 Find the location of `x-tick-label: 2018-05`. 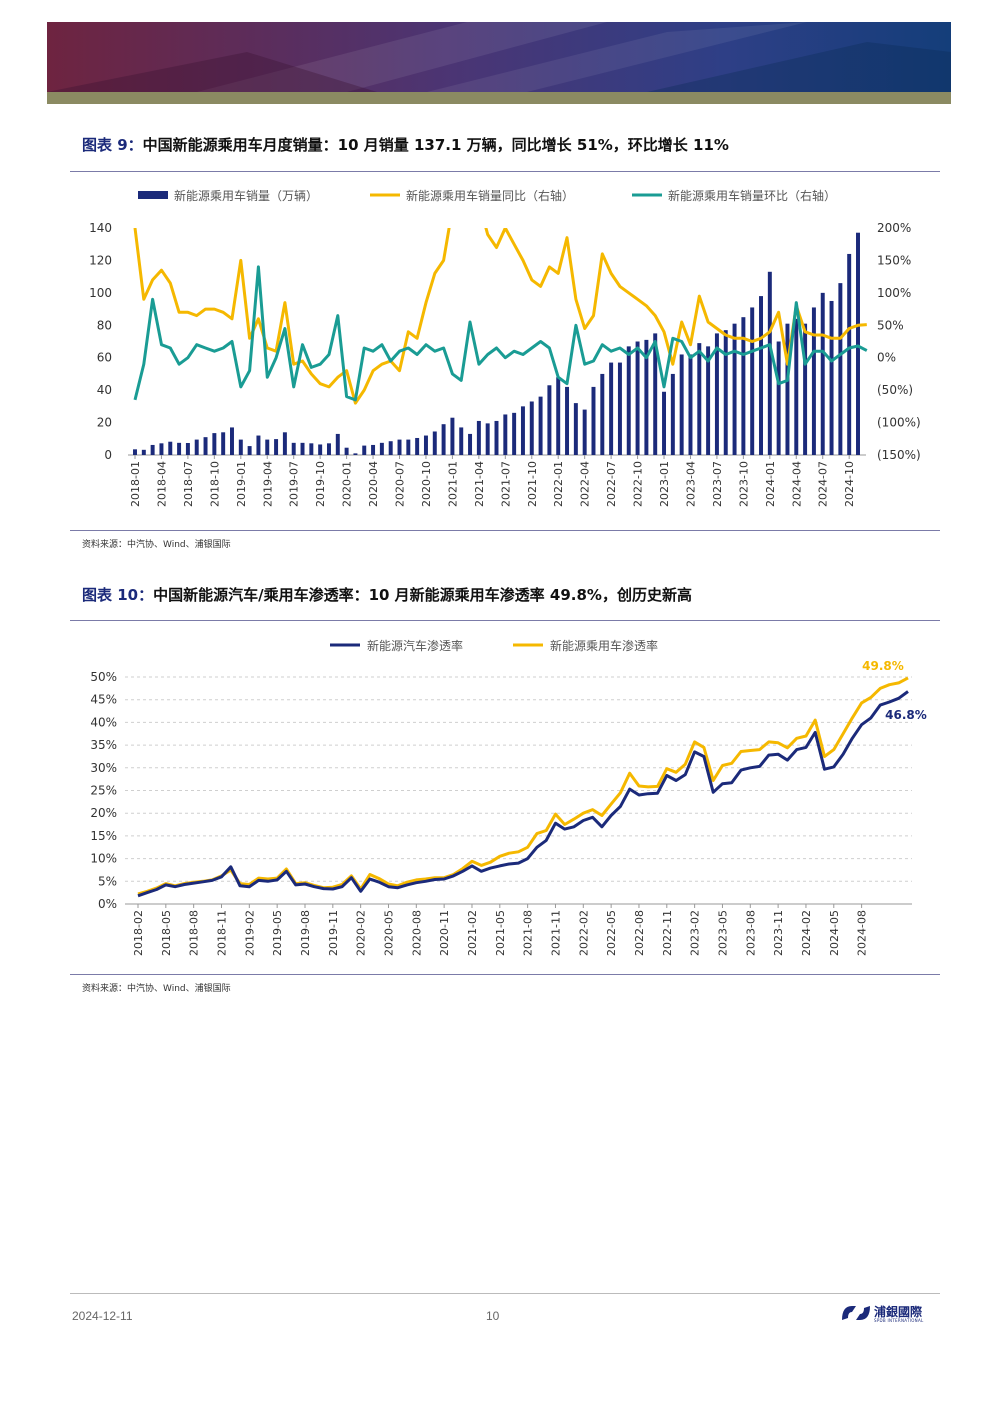

x-tick-label: 2018-05 is located at coordinates (166, 933).